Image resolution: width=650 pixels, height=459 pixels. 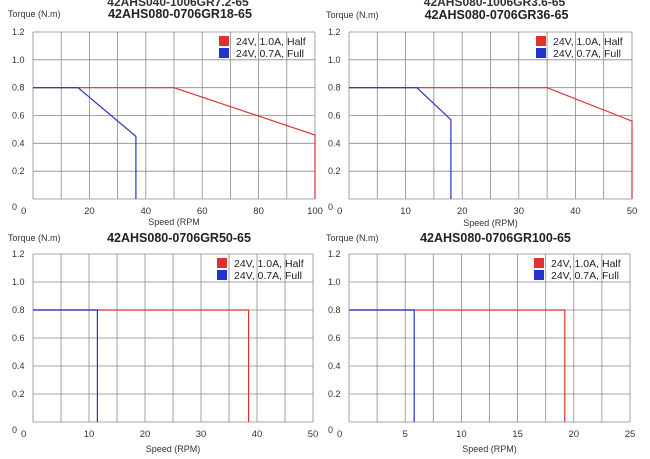 I want to click on chart-title: 42AHS080-0706GR36-65, so click(x=497, y=15).